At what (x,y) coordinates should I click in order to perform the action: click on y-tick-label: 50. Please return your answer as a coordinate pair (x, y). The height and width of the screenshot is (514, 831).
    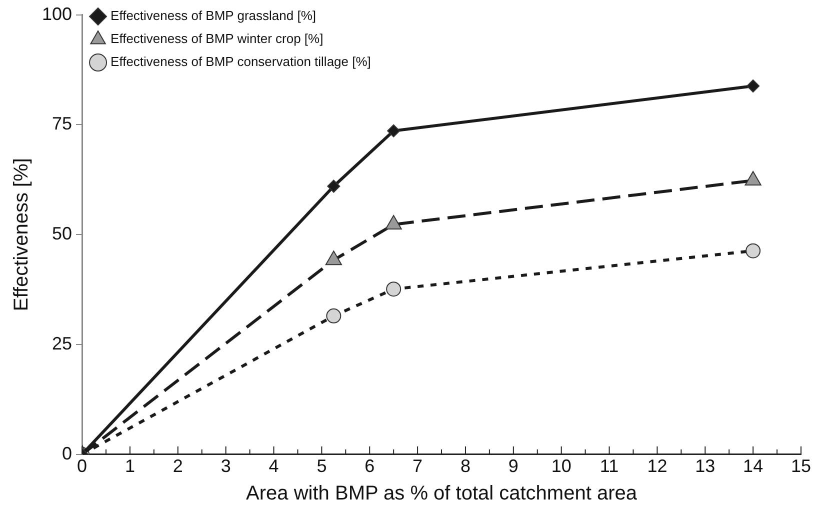
    Looking at the image, I should click on (62, 234).